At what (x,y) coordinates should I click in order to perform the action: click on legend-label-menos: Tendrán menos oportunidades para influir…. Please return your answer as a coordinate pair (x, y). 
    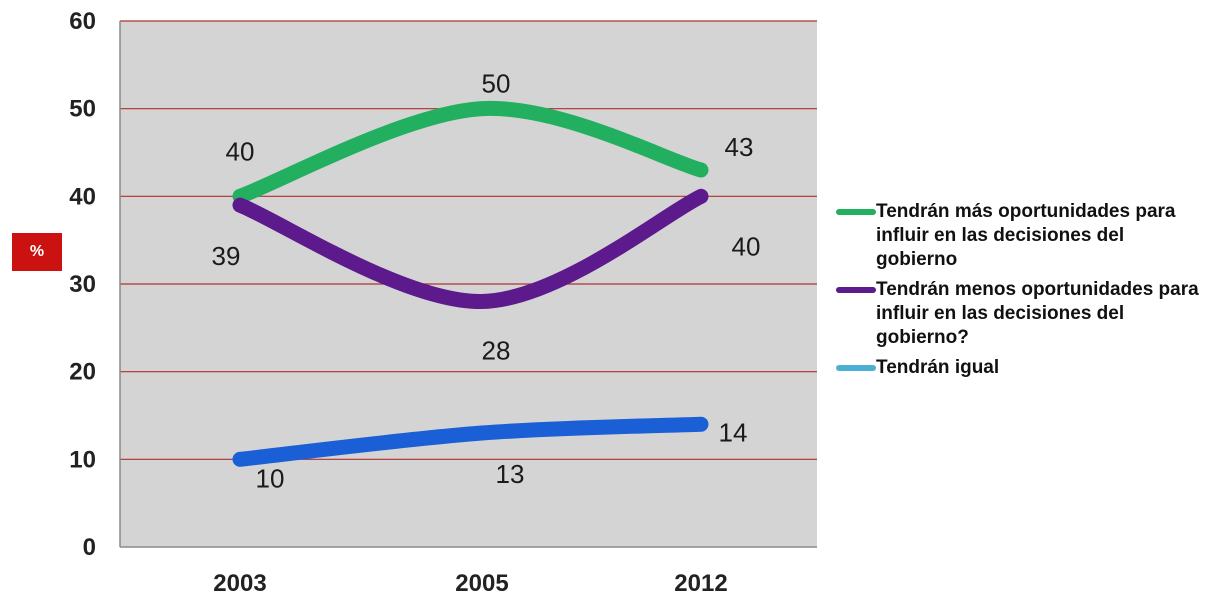
    Looking at the image, I should click on (1037, 313).